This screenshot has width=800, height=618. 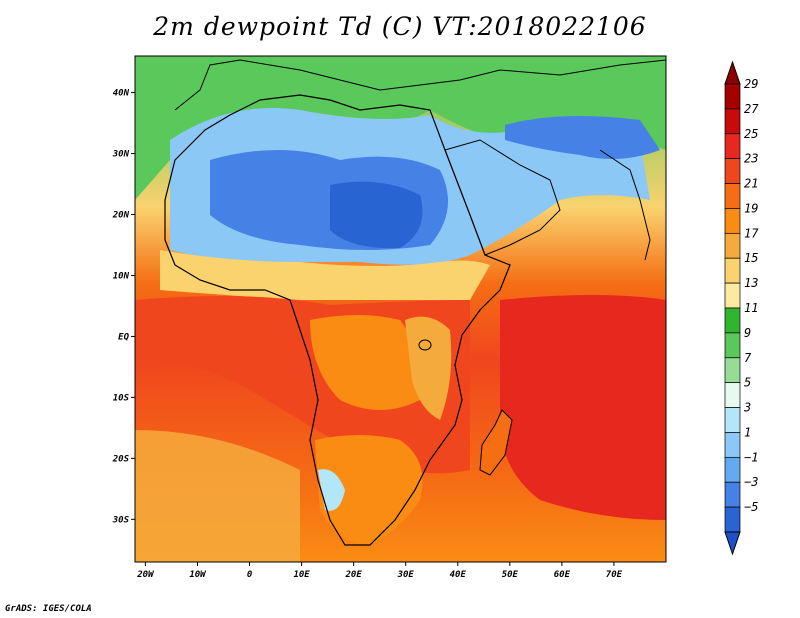 What do you see at coordinates (747, 383) in the screenshot?
I see `colorbar-label: 5` at bounding box center [747, 383].